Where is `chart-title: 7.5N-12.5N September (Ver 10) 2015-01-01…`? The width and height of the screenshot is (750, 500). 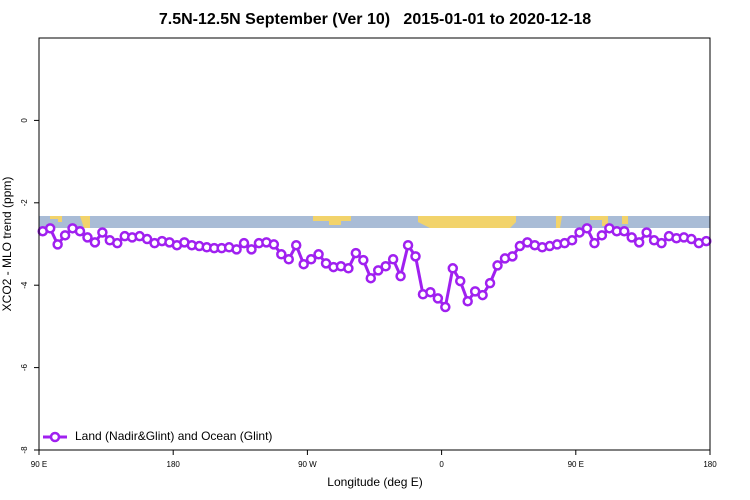 chart-title: 7.5N-12.5N September (Ver 10) 2015-01-01… is located at coordinates (375, 19).